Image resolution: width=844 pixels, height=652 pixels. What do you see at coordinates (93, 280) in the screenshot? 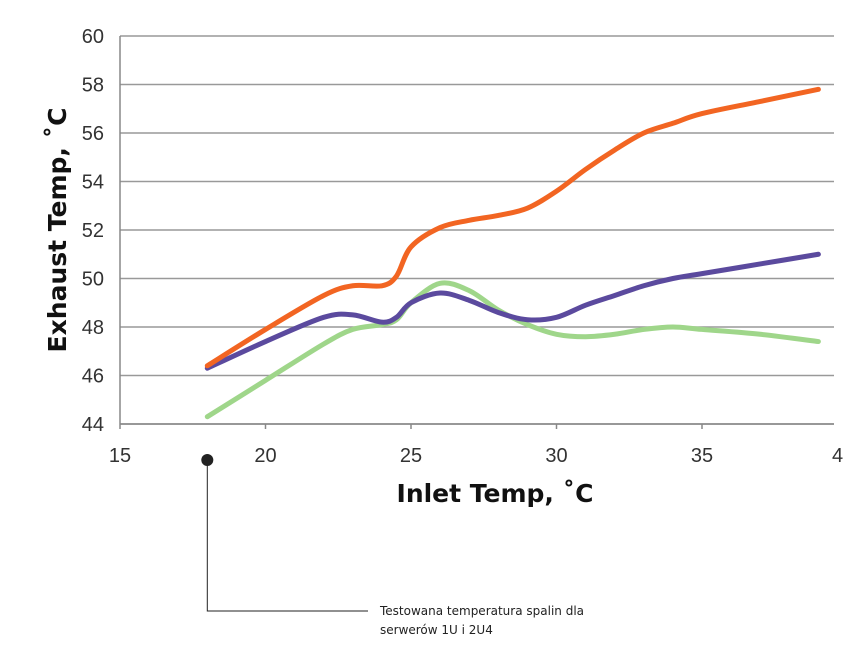
I see `y-tick-label: 50` at bounding box center [93, 280].